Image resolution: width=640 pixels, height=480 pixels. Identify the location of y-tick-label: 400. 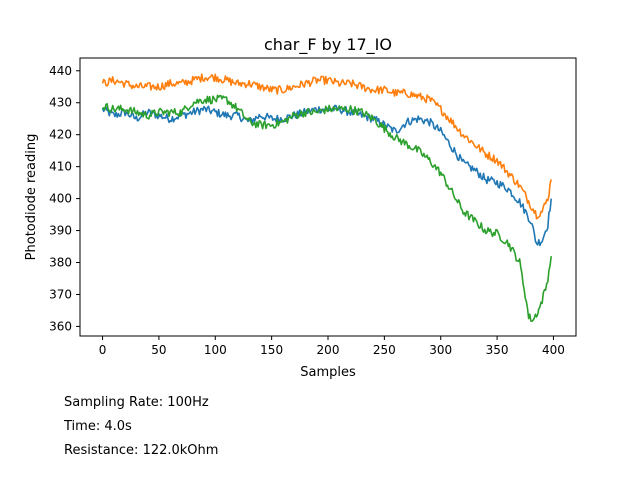
(60, 199).